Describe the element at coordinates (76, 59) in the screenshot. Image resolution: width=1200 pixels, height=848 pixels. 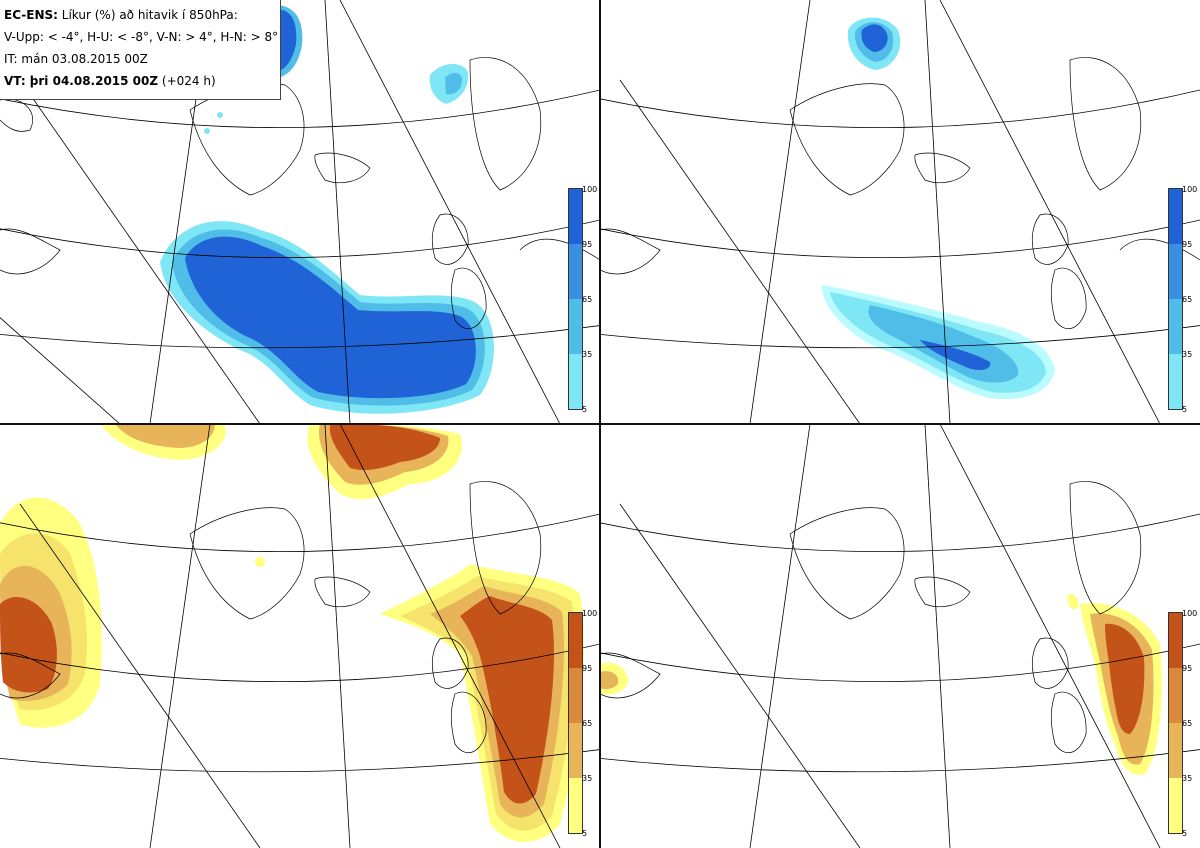
I see `info-line-3: IT: mán 03.08.2015 00Z` at that location.